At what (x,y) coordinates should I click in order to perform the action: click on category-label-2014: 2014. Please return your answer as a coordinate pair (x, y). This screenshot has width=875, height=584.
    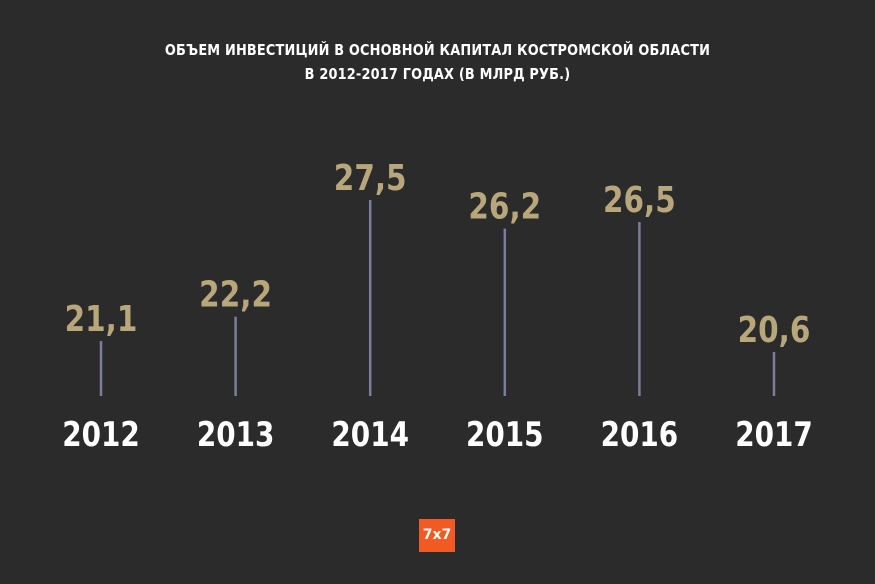
    Looking at the image, I should click on (370, 434).